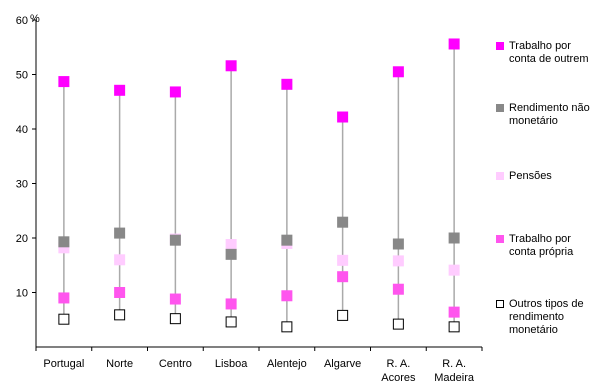  Describe the element at coordinates (454, 378) in the screenshot. I see `x-tick-label: Madeira` at that location.